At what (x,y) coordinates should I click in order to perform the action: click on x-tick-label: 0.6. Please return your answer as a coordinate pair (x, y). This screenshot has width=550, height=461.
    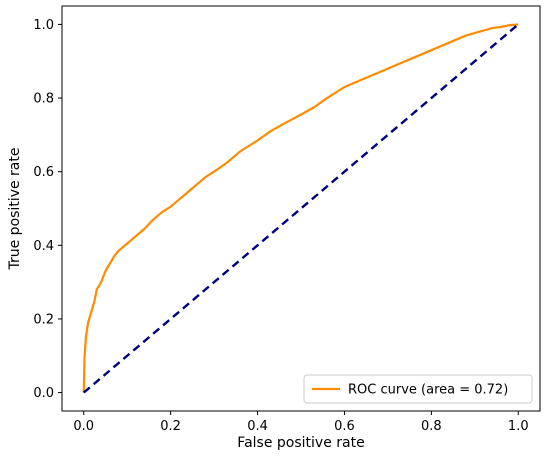
    Looking at the image, I should click on (344, 426).